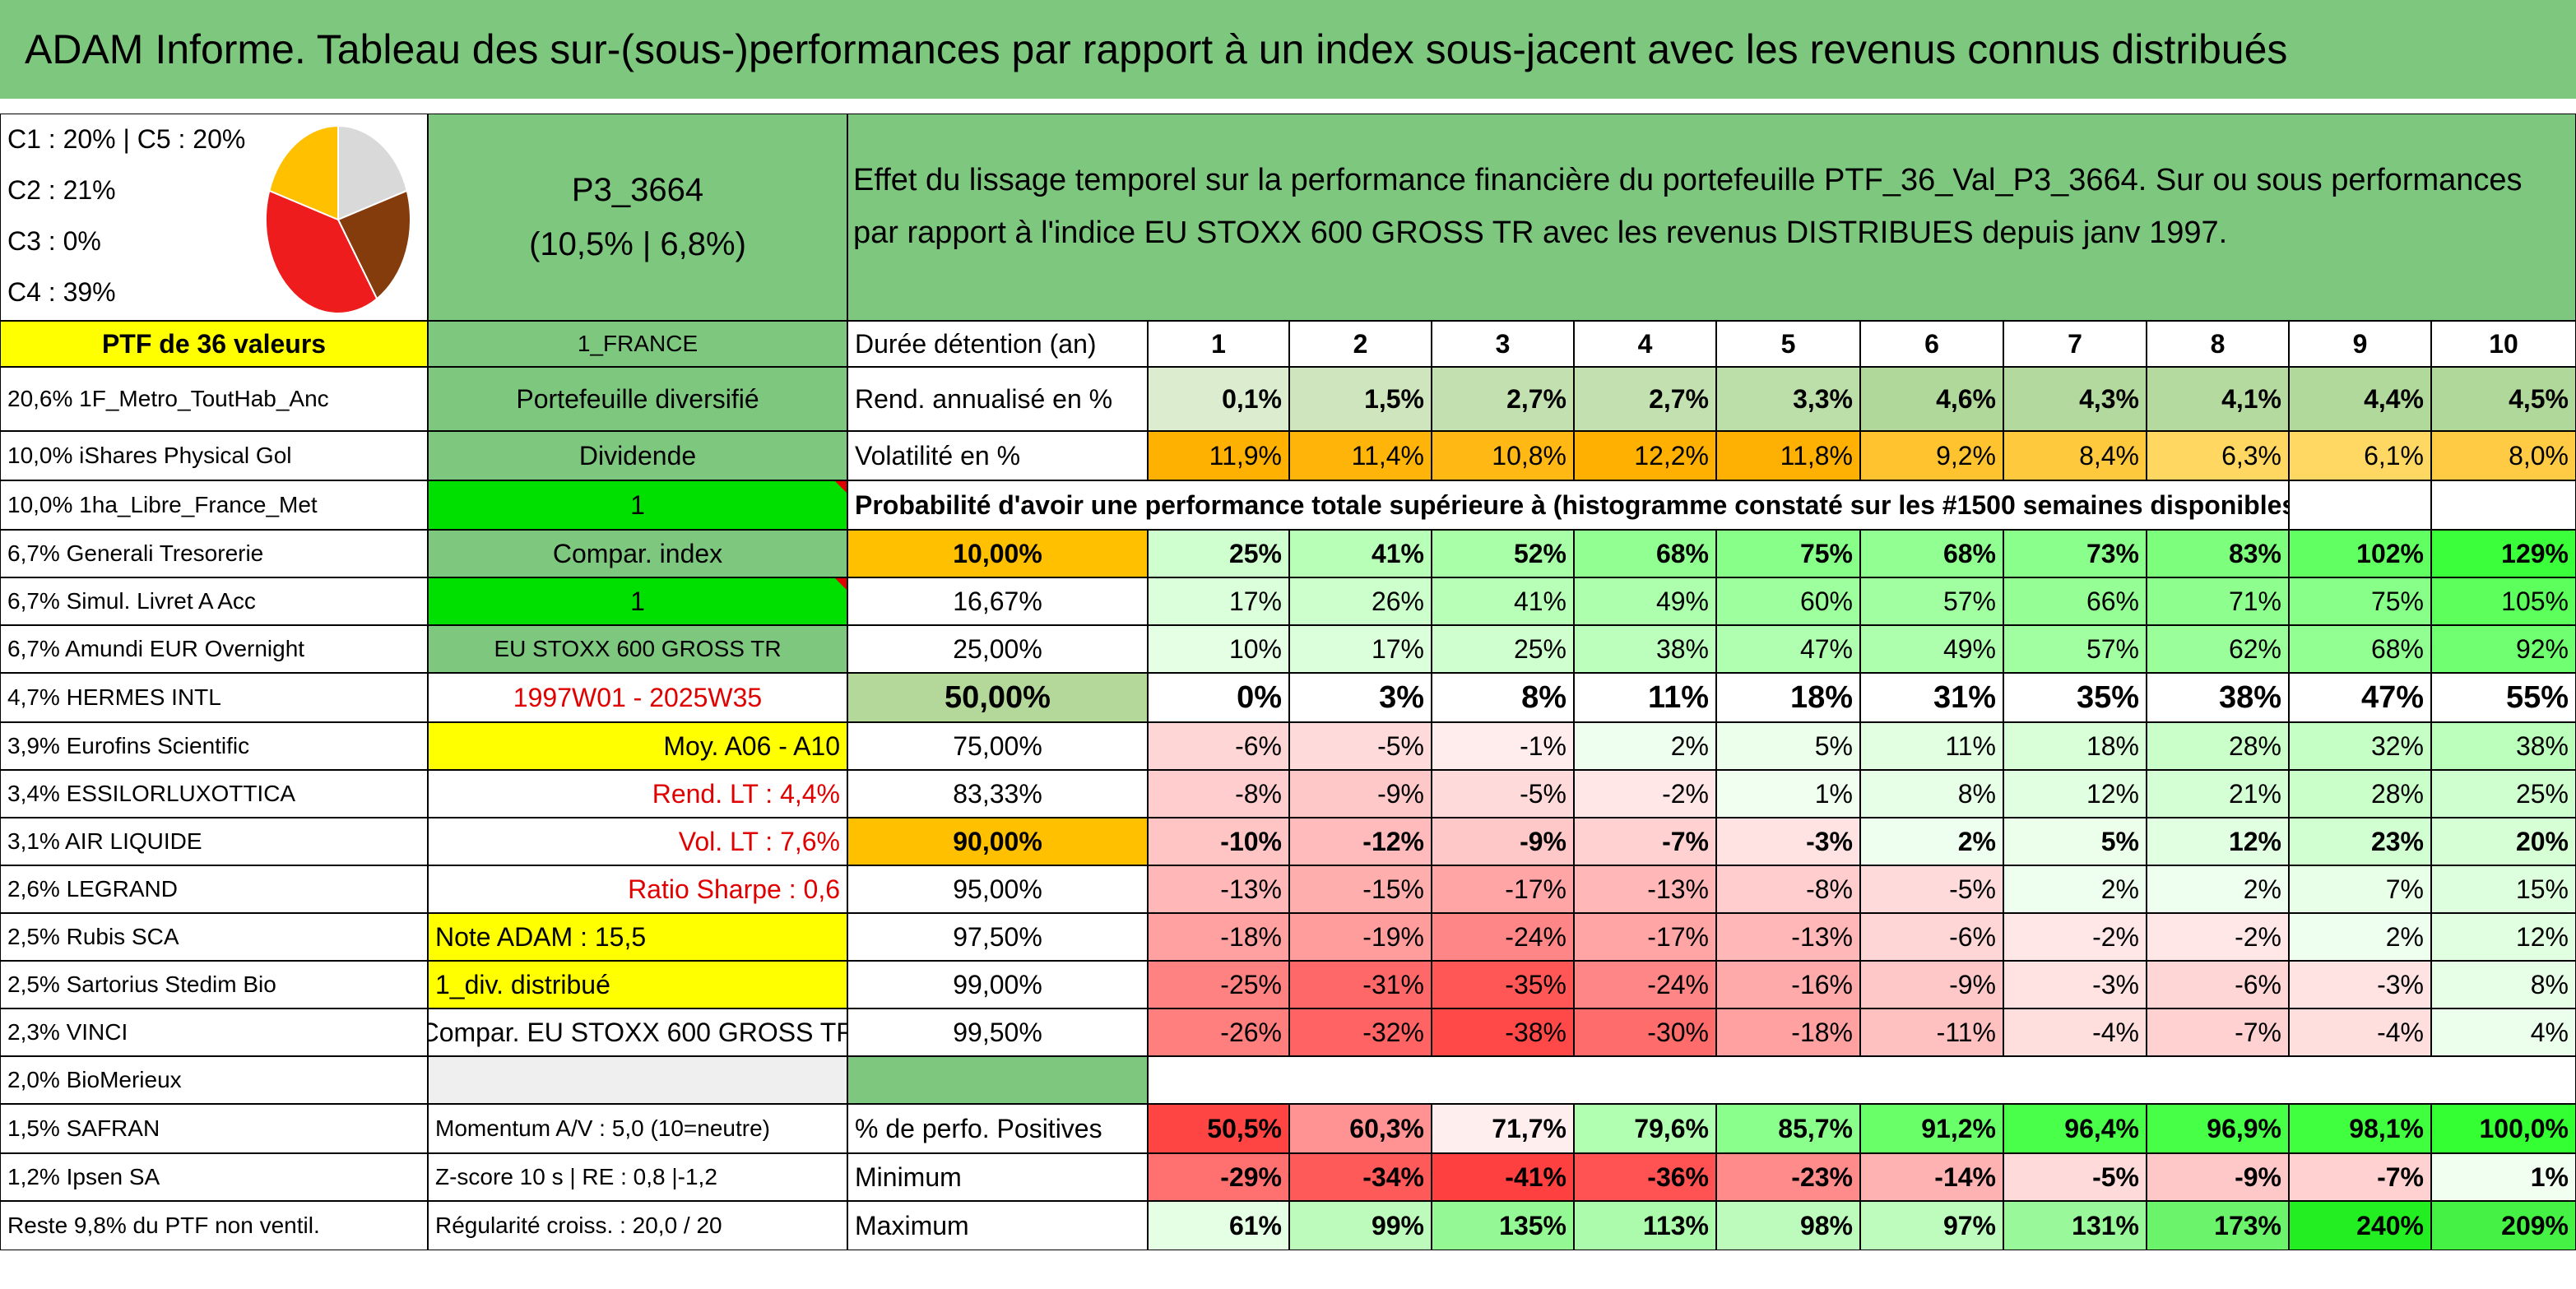  What do you see at coordinates (637, 455) in the screenshot?
I see `info-2: Dividende` at bounding box center [637, 455].